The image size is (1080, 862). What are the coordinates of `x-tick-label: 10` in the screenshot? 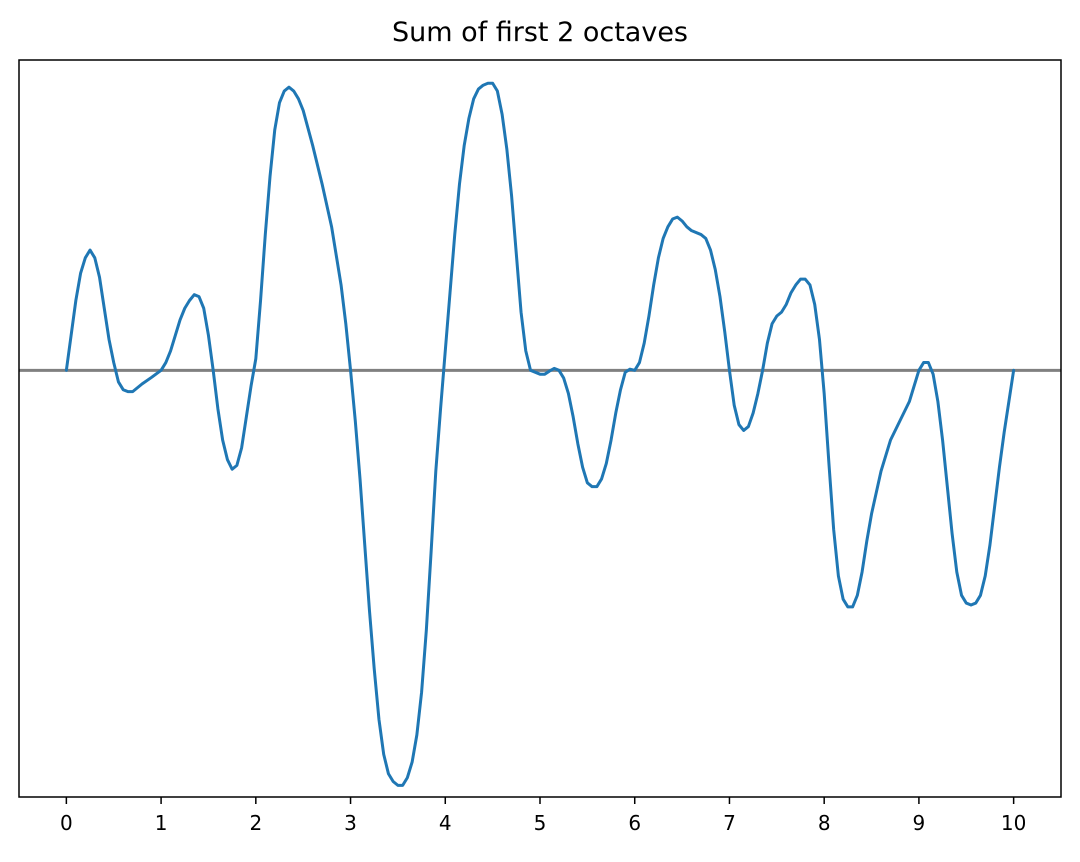 It's located at (1013, 823).